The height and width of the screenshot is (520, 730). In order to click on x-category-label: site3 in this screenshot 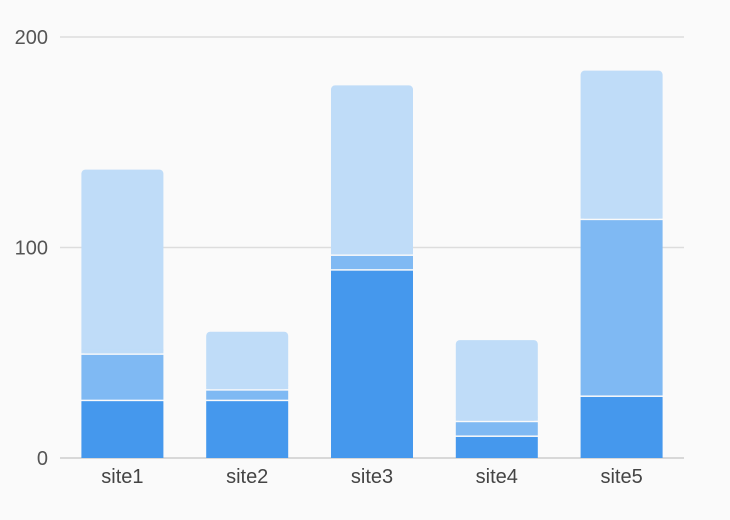, I will do `click(372, 477)`.